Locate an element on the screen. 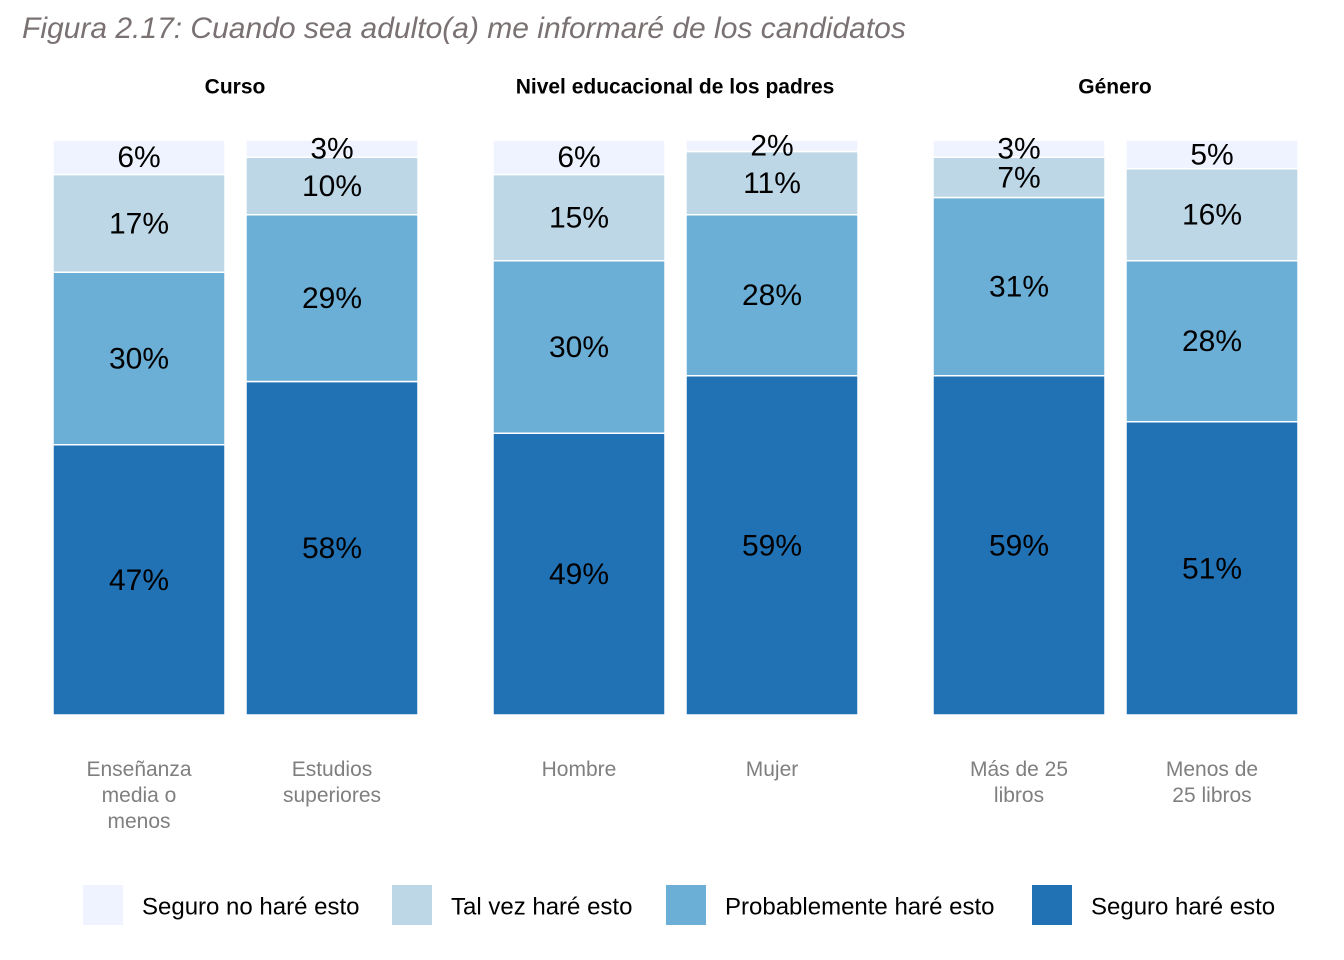  data-label: 15% is located at coordinates (579, 218).